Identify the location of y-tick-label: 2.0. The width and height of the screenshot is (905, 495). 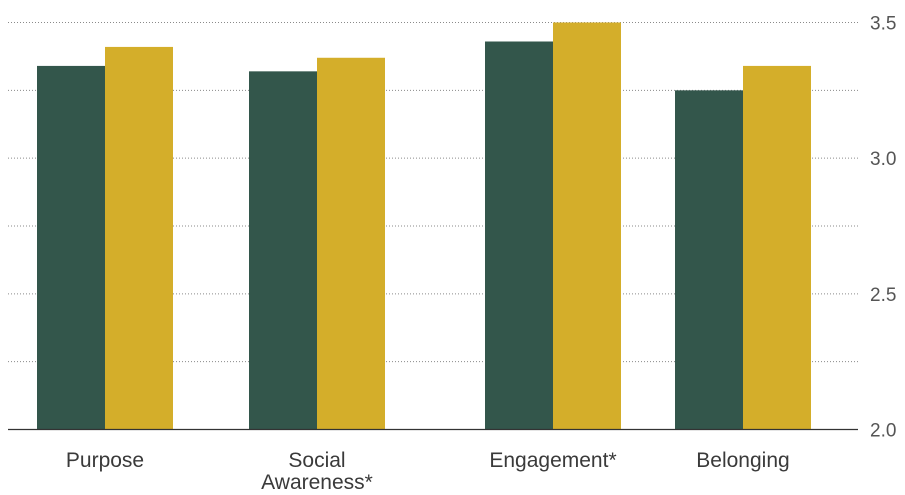
(883, 431).